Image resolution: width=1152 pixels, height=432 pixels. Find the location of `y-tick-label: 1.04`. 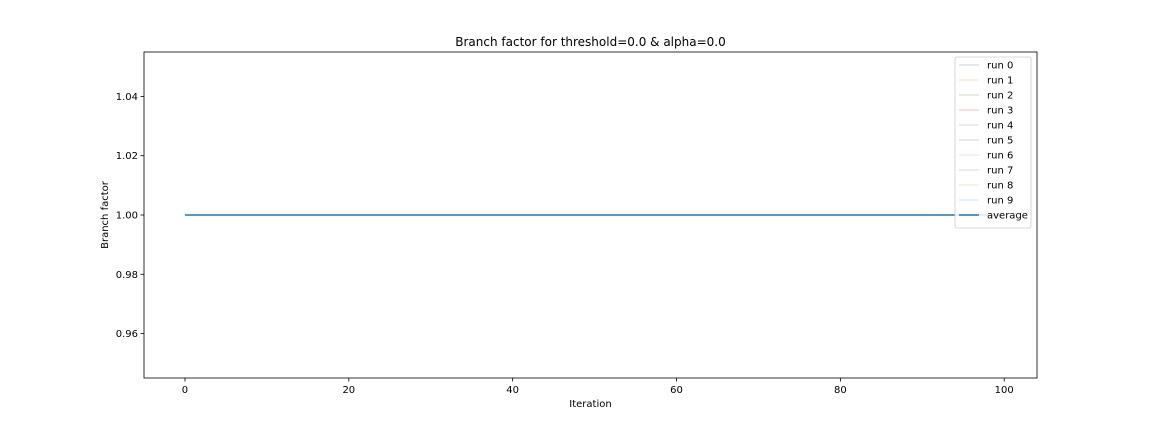

y-tick-label: 1.04 is located at coordinates (127, 97).